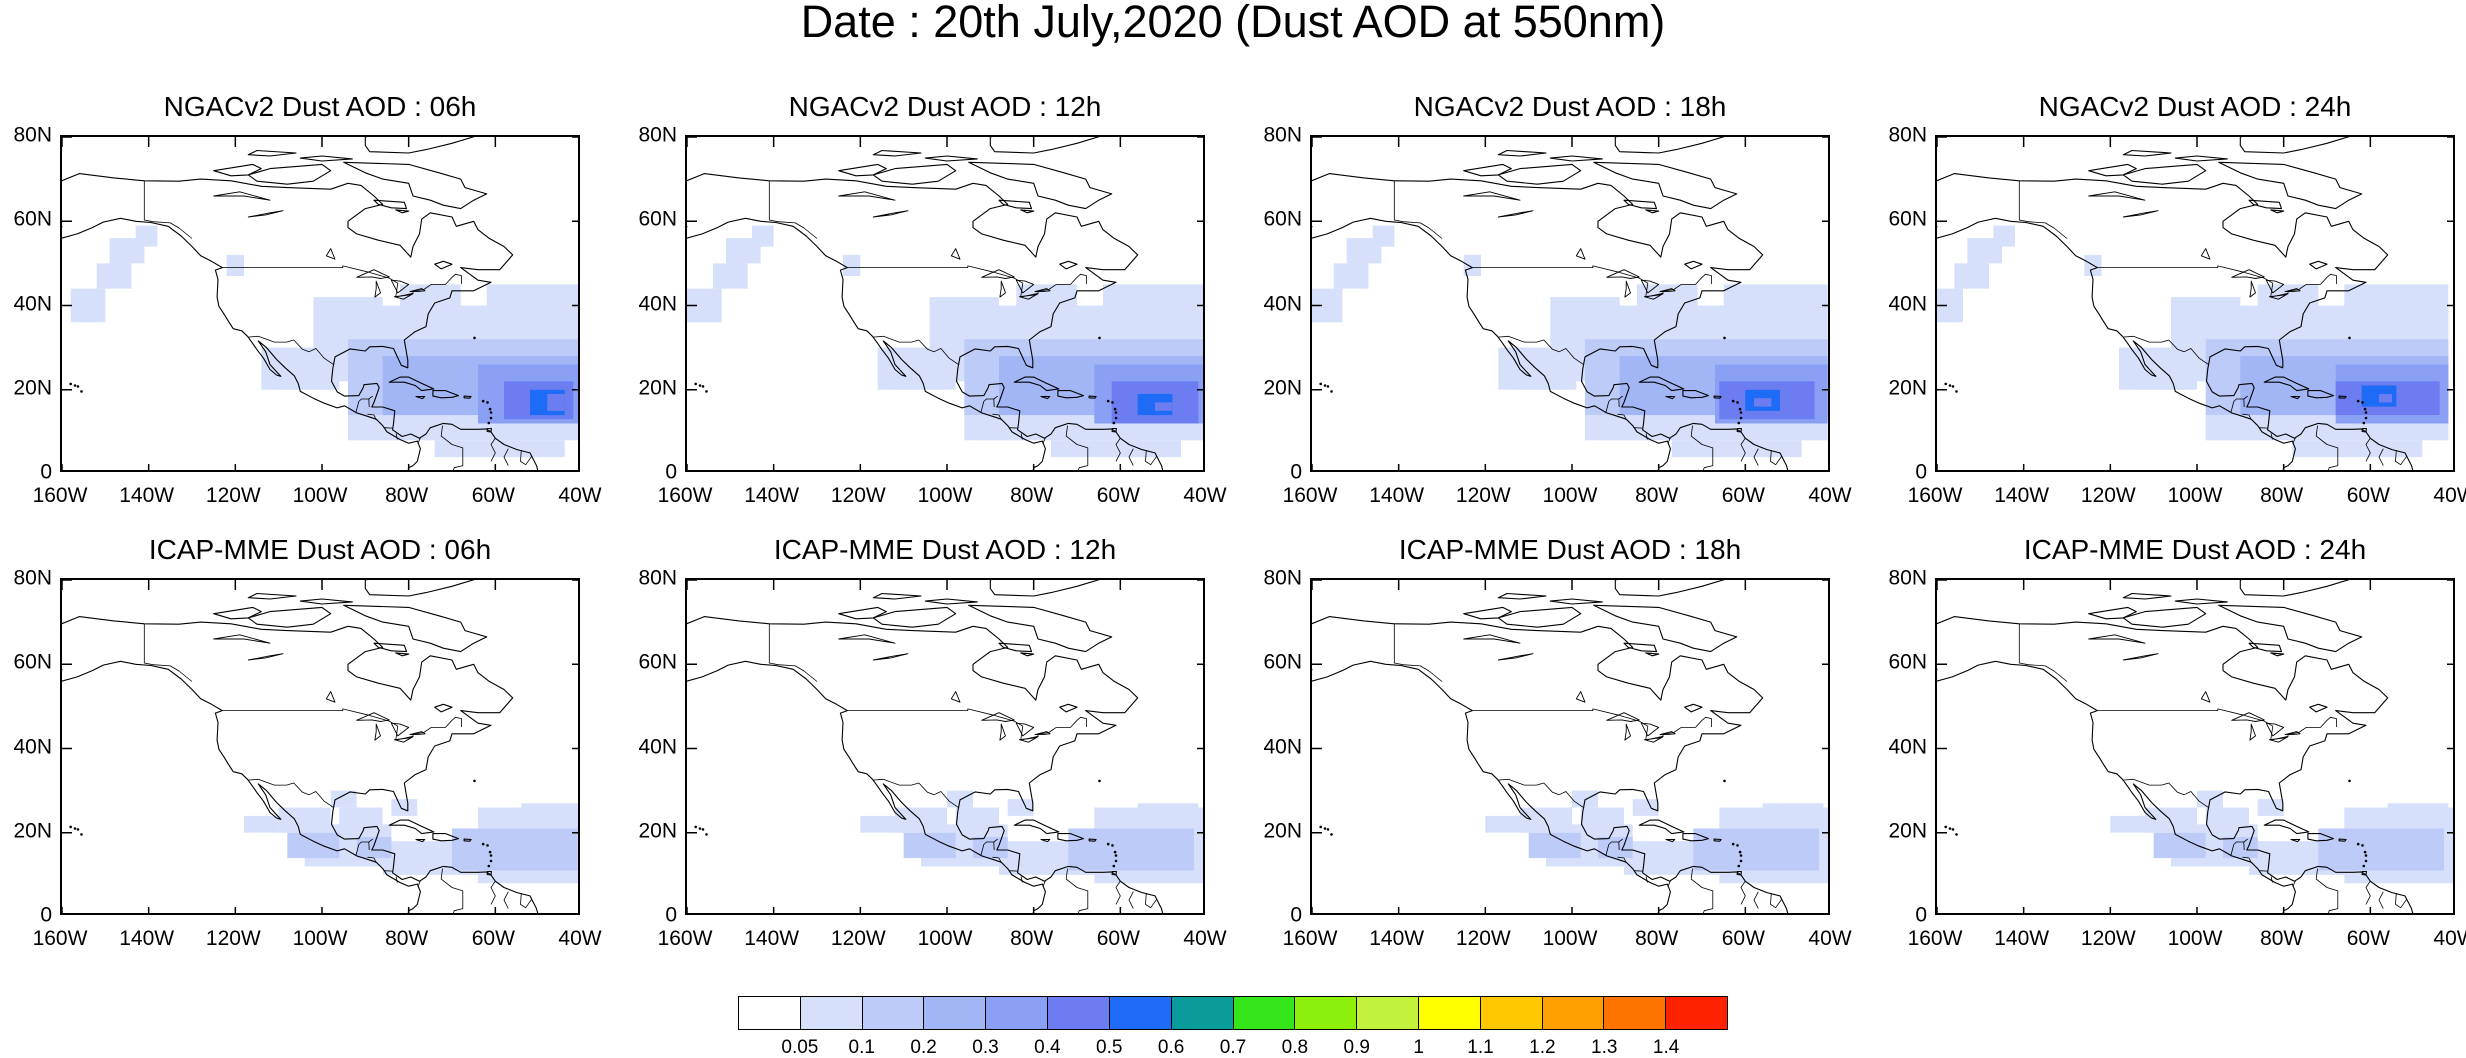 The height and width of the screenshot is (1058, 2466). I want to click on lon-tick-label: 60W, so click(1118, 938).